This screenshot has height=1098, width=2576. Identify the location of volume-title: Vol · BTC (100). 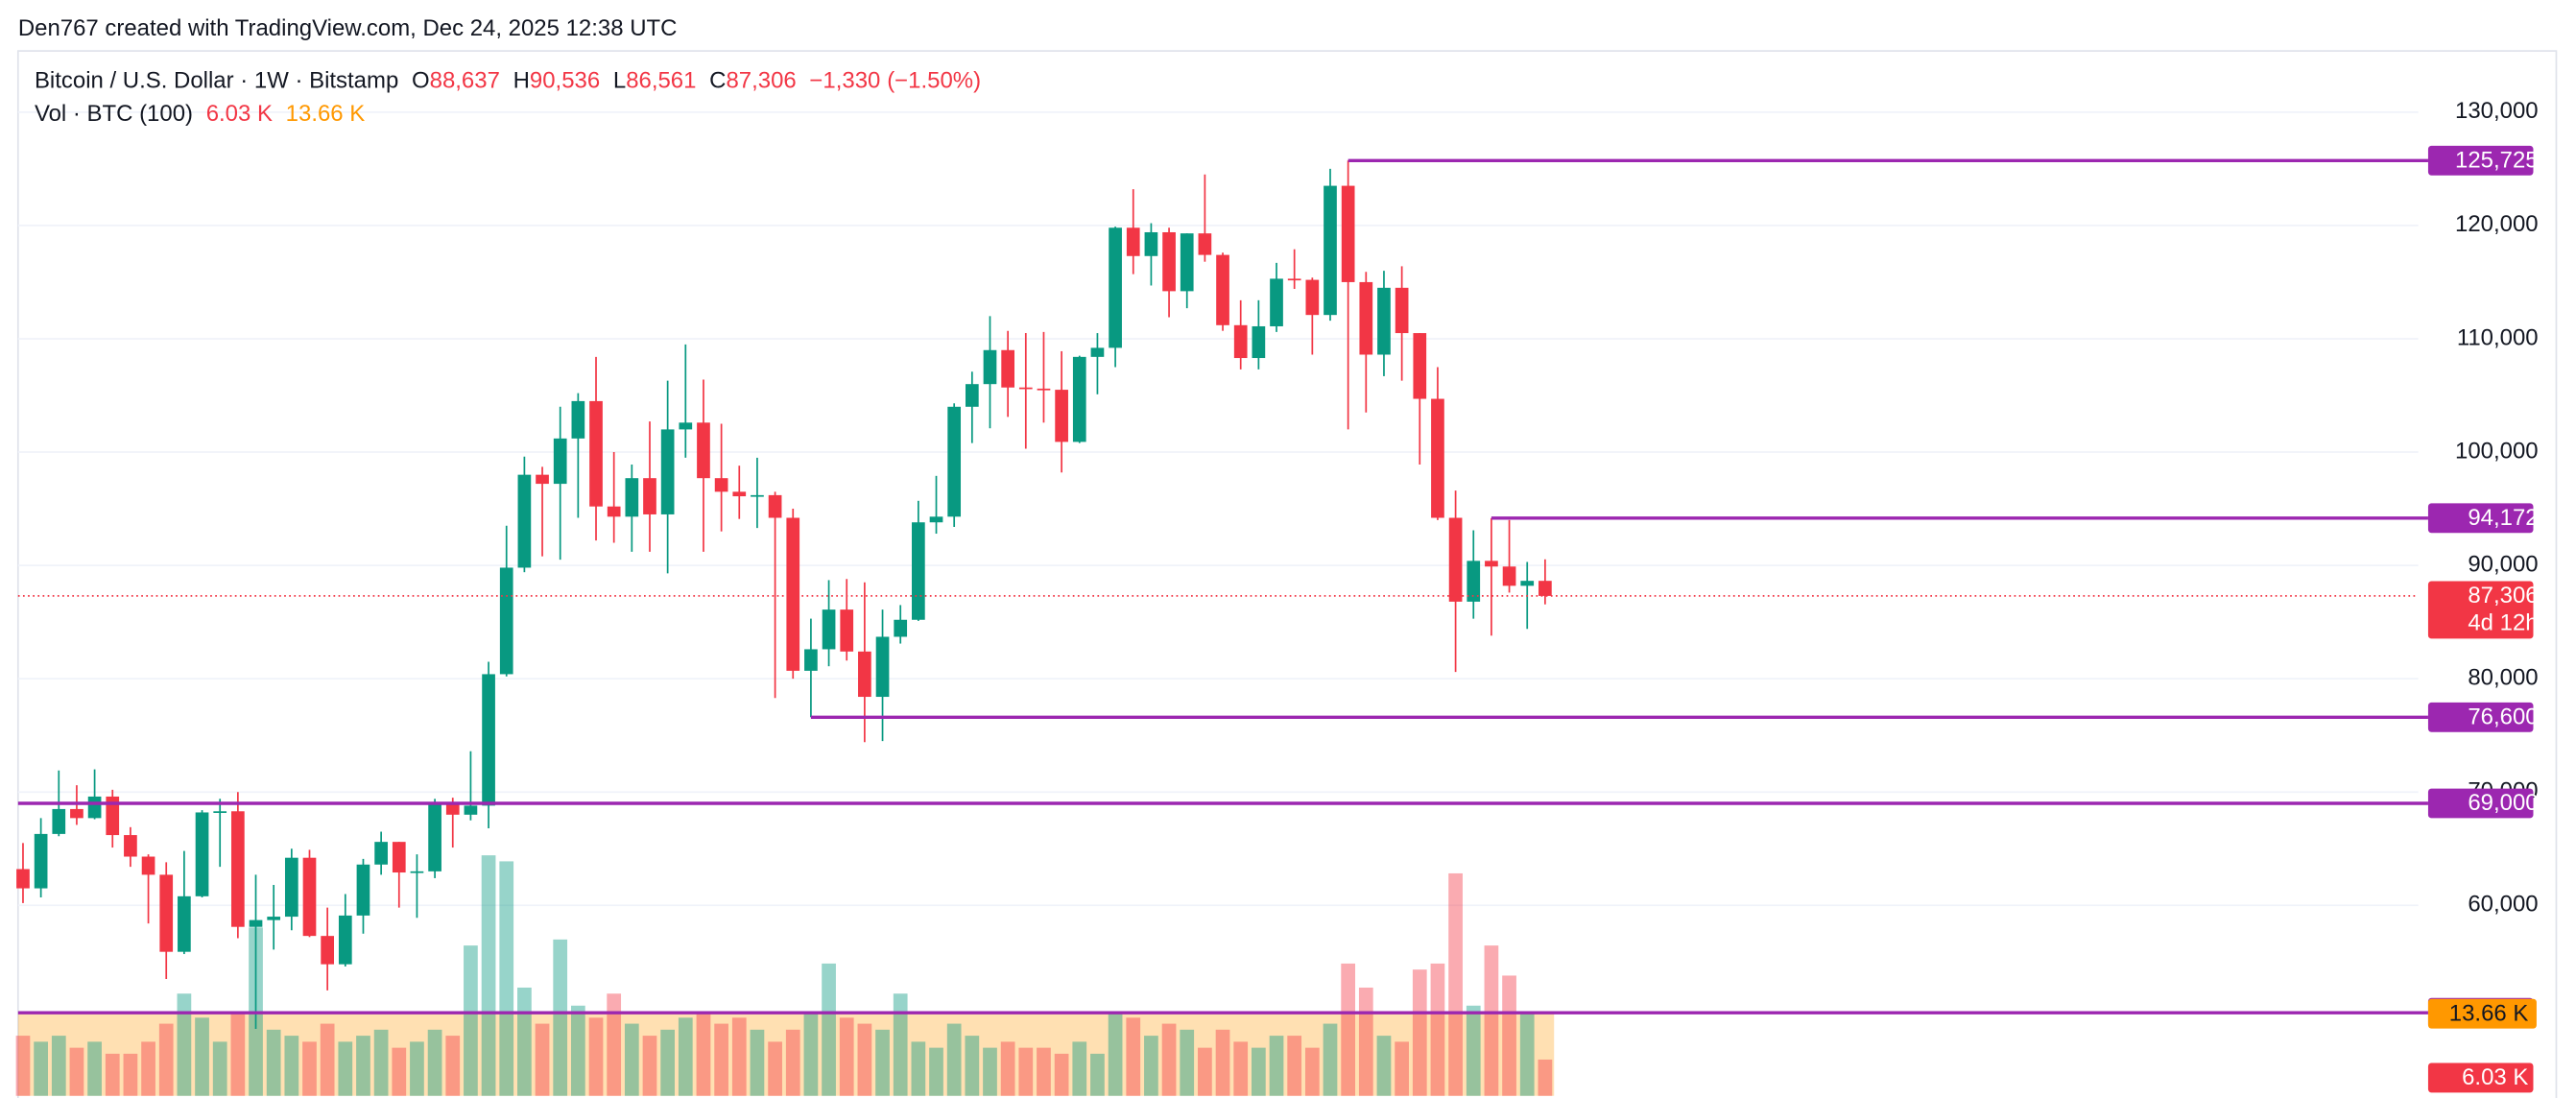
(114, 114).